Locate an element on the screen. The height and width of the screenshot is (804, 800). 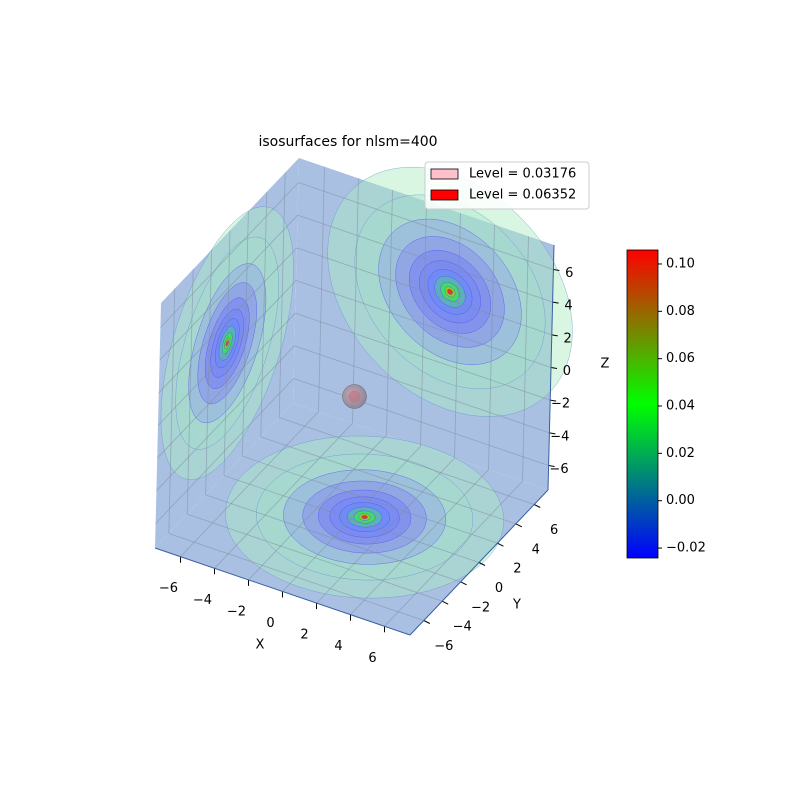
x-axis-label: X is located at coordinates (260, 645).